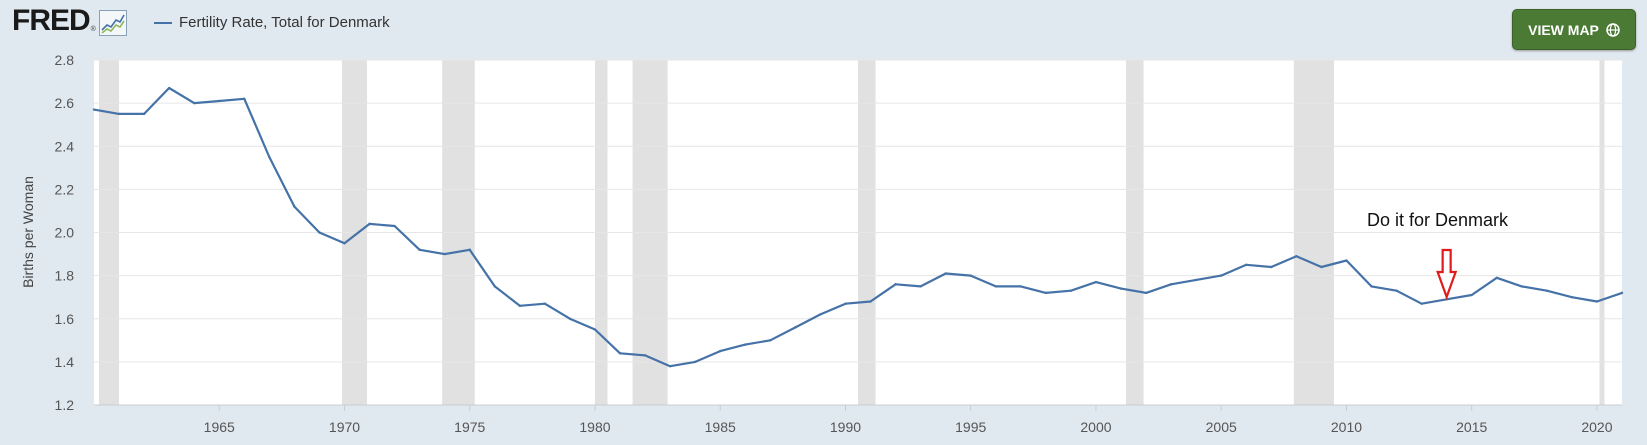  What do you see at coordinates (469, 427) in the screenshot?
I see `x-tick-label: 1975` at bounding box center [469, 427].